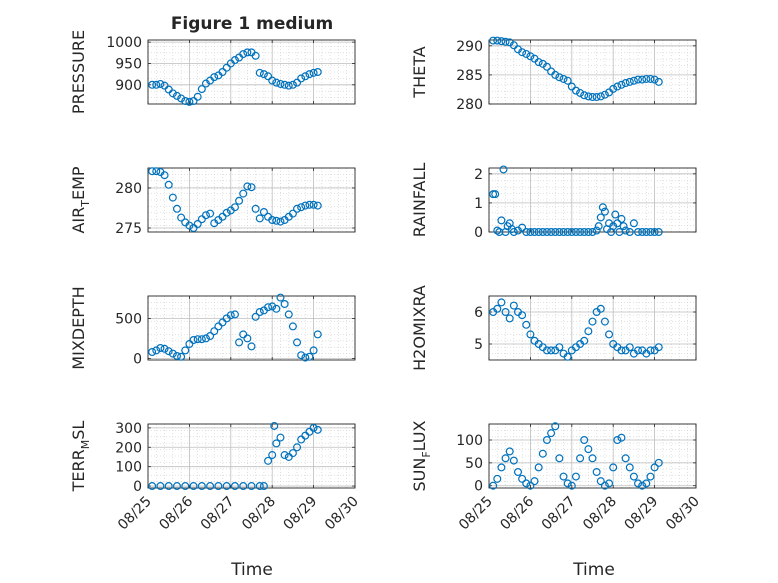 The height and width of the screenshot is (583, 778). Describe the element at coordinates (78, 327) in the screenshot. I see `y-label-main: MIXDEPTH` at that location.